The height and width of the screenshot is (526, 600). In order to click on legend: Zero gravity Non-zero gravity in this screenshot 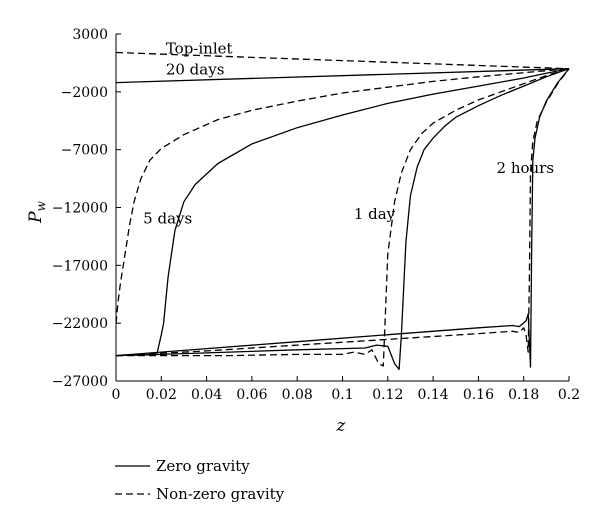, I will do `click(200, 480)`.